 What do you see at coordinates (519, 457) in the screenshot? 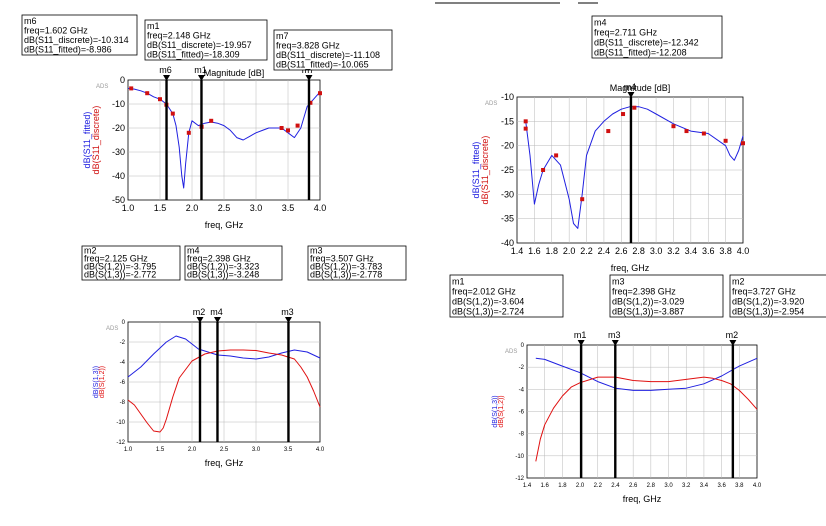
I see `chart4-ytick-label: -10` at bounding box center [519, 457].